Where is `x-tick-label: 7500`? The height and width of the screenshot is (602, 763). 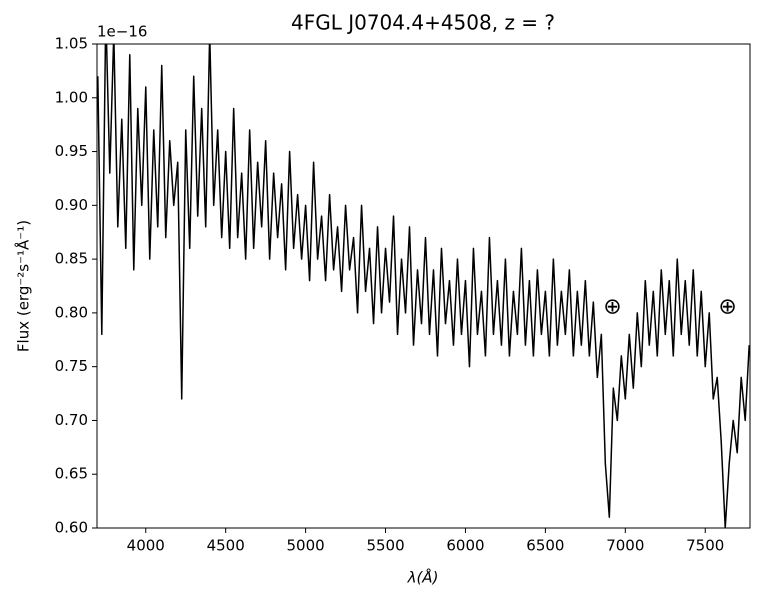 x-tick-label: 7500 is located at coordinates (705, 546).